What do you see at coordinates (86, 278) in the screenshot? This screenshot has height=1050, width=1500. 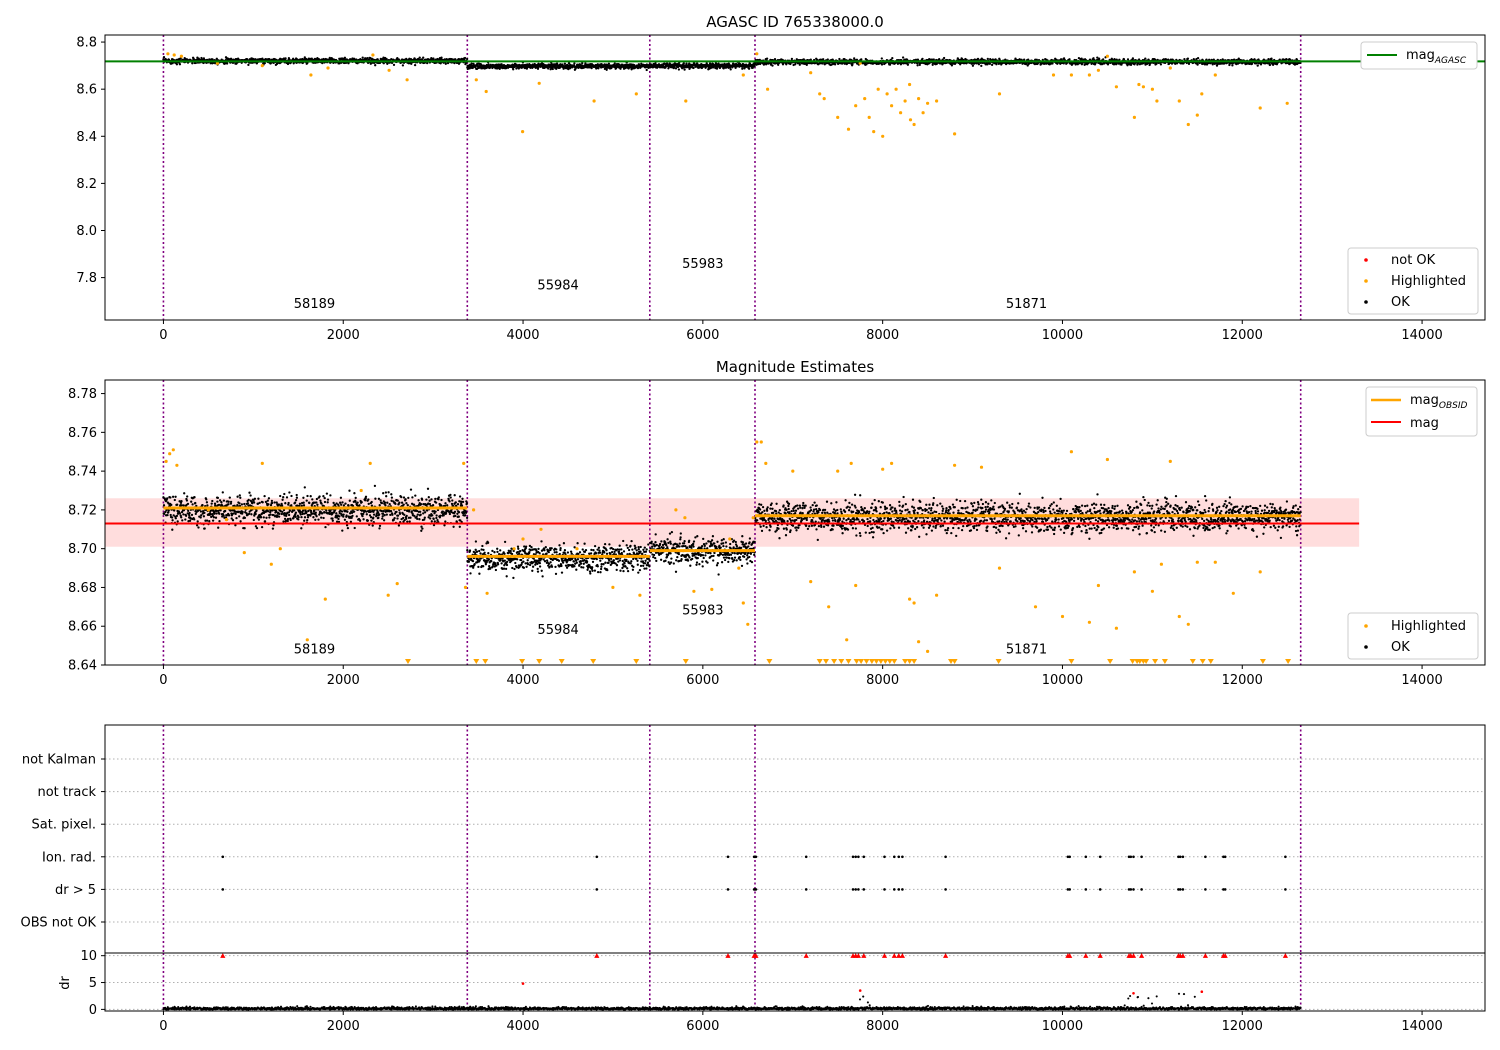 I see `y-tick-label: 7.8` at bounding box center [86, 278].